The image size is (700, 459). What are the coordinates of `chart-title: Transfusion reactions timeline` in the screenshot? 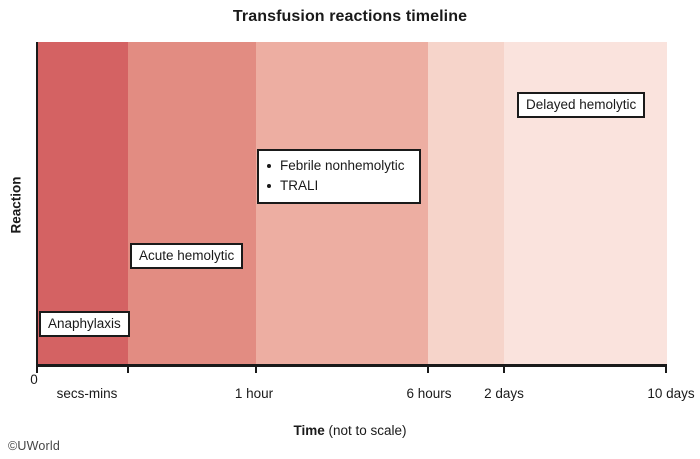 It's located at (350, 16).